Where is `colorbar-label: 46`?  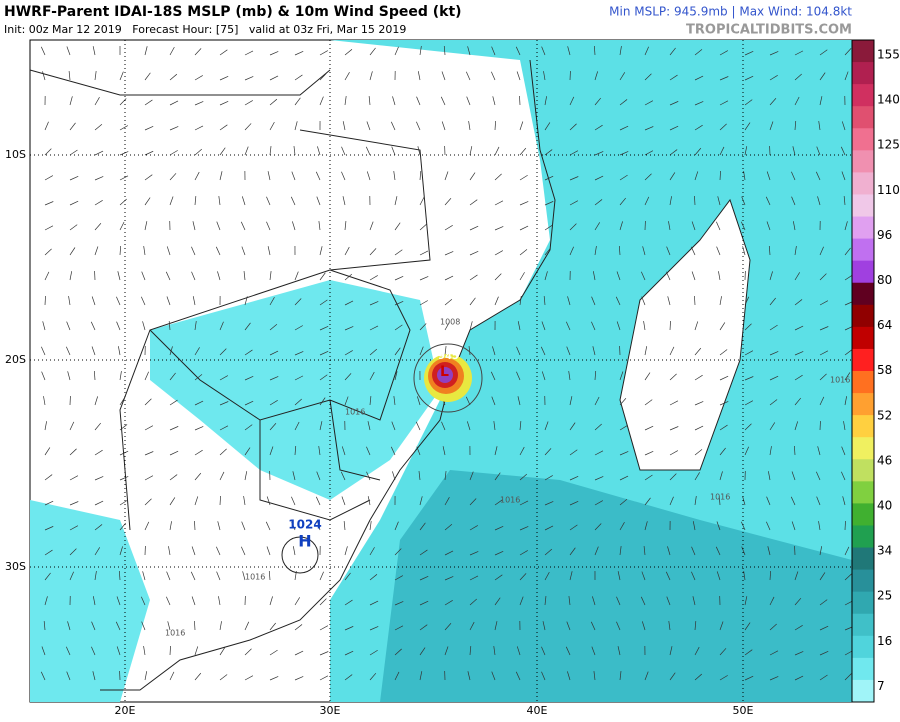
colorbar-label: 46 is located at coordinates (884, 460).